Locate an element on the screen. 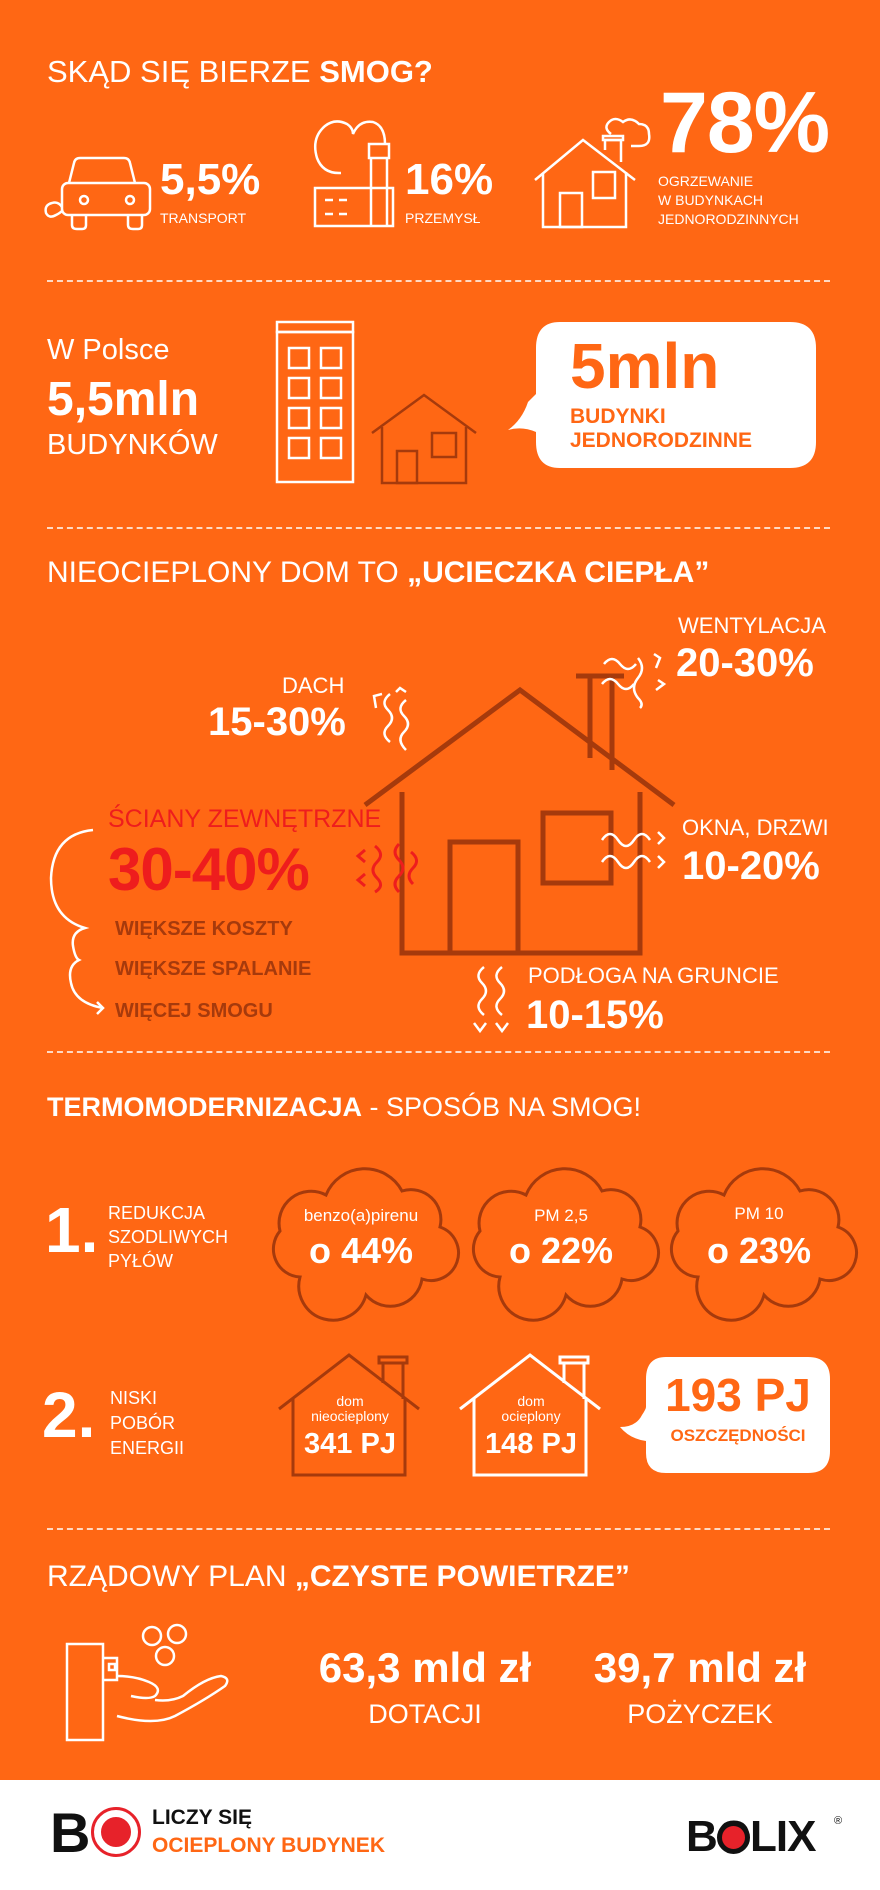 The image size is (880, 1890). point-label-line: SZODLIWYCH is located at coordinates (168, 1237).